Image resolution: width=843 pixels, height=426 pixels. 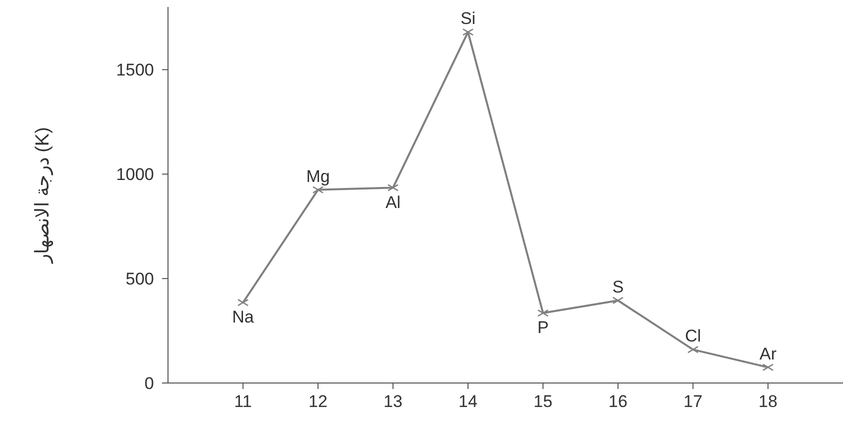 I want to click on y-tick-label: 1000, so click(x=135, y=174).